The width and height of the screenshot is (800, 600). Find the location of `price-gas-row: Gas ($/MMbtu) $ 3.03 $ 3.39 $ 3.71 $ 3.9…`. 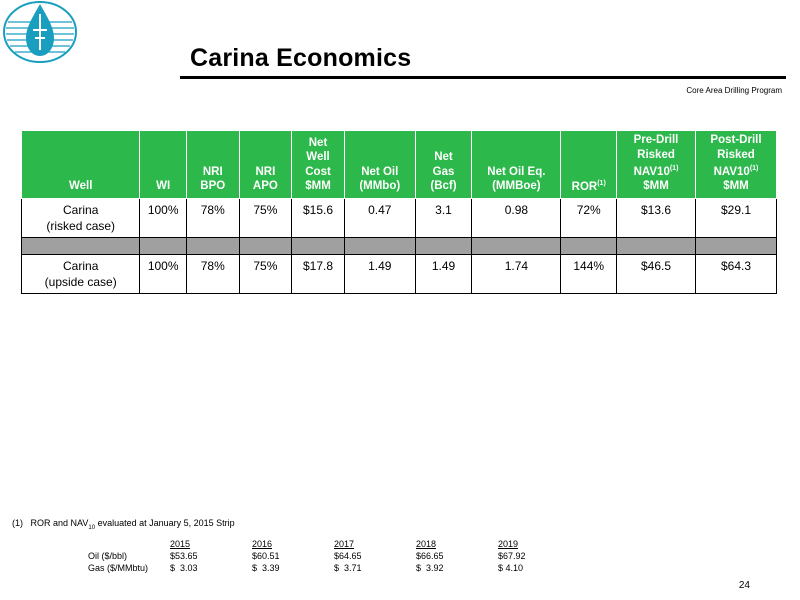

price-gas-row: Gas ($/MMbtu) $ 3.03 $ 3.39 $ 3.71 $ 3.9… is located at coordinates (334, 568).